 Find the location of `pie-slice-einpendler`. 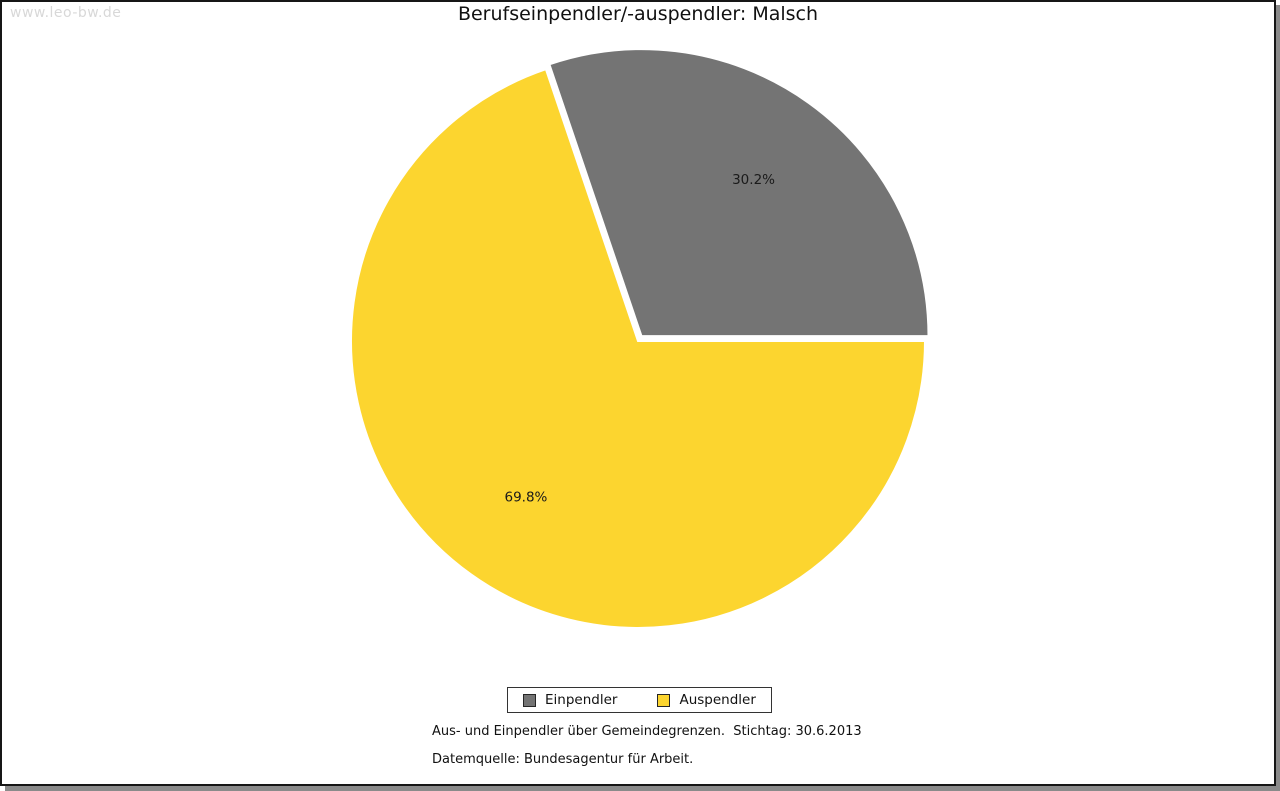

pie-slice-einpendler is located at coordinates (739, 193).